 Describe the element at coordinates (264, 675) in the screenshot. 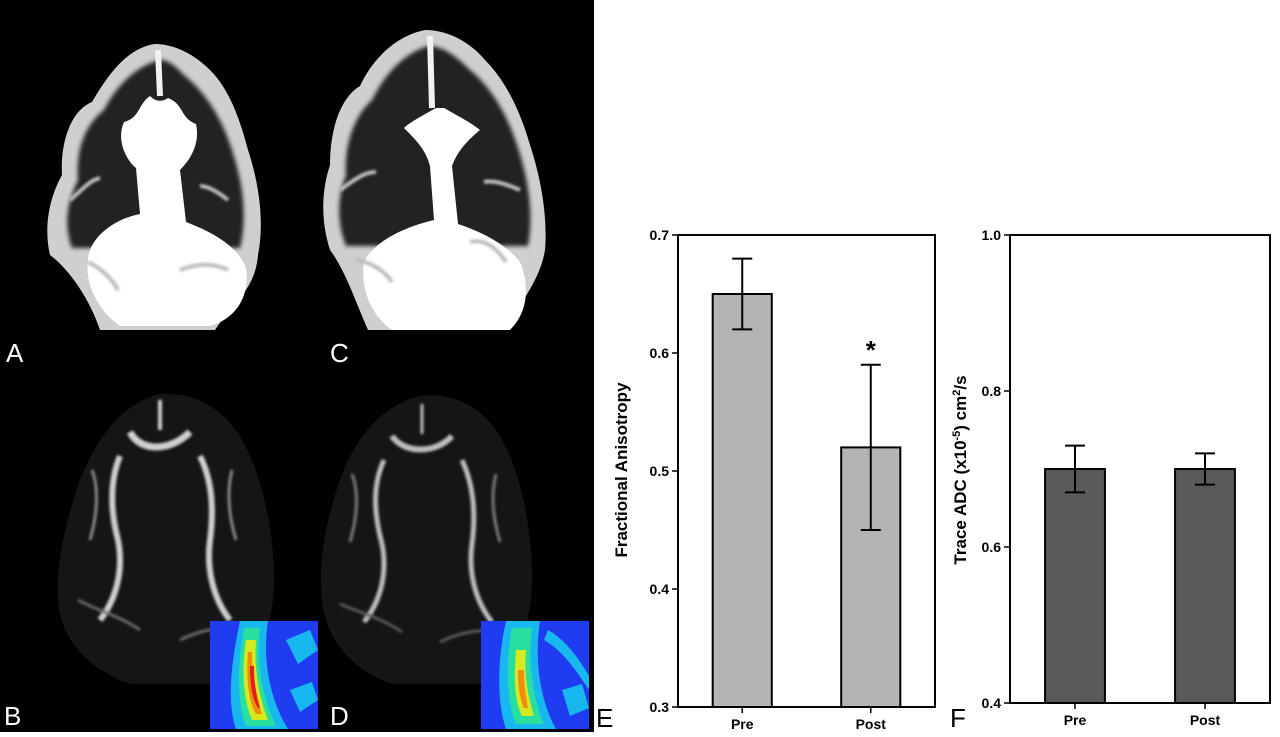

I see `fa-heatmap-inset-b` at that location.